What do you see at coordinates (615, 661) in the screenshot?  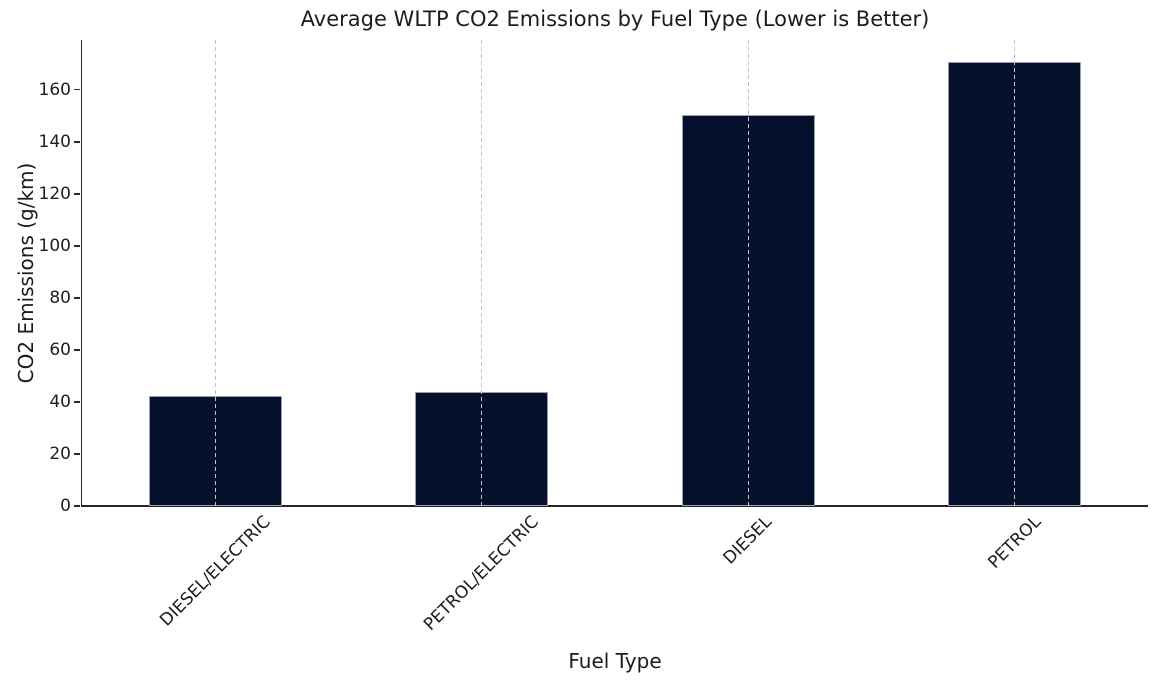 I see `x-axis-label: Fuel Type` at bounding box center [615, 661].